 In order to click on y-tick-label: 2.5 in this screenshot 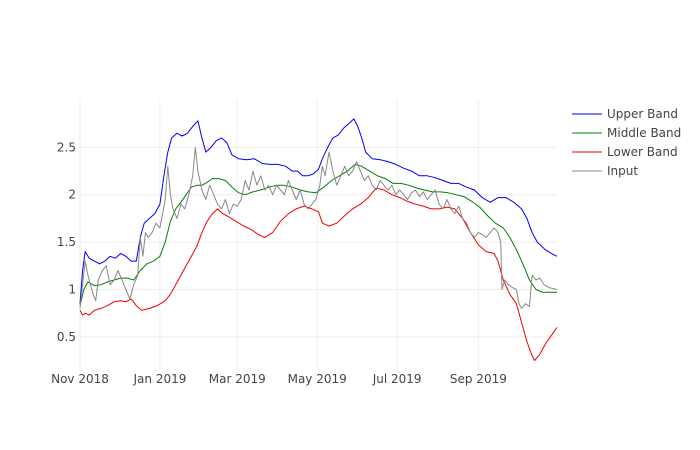, I will do `click(66, 147)`.